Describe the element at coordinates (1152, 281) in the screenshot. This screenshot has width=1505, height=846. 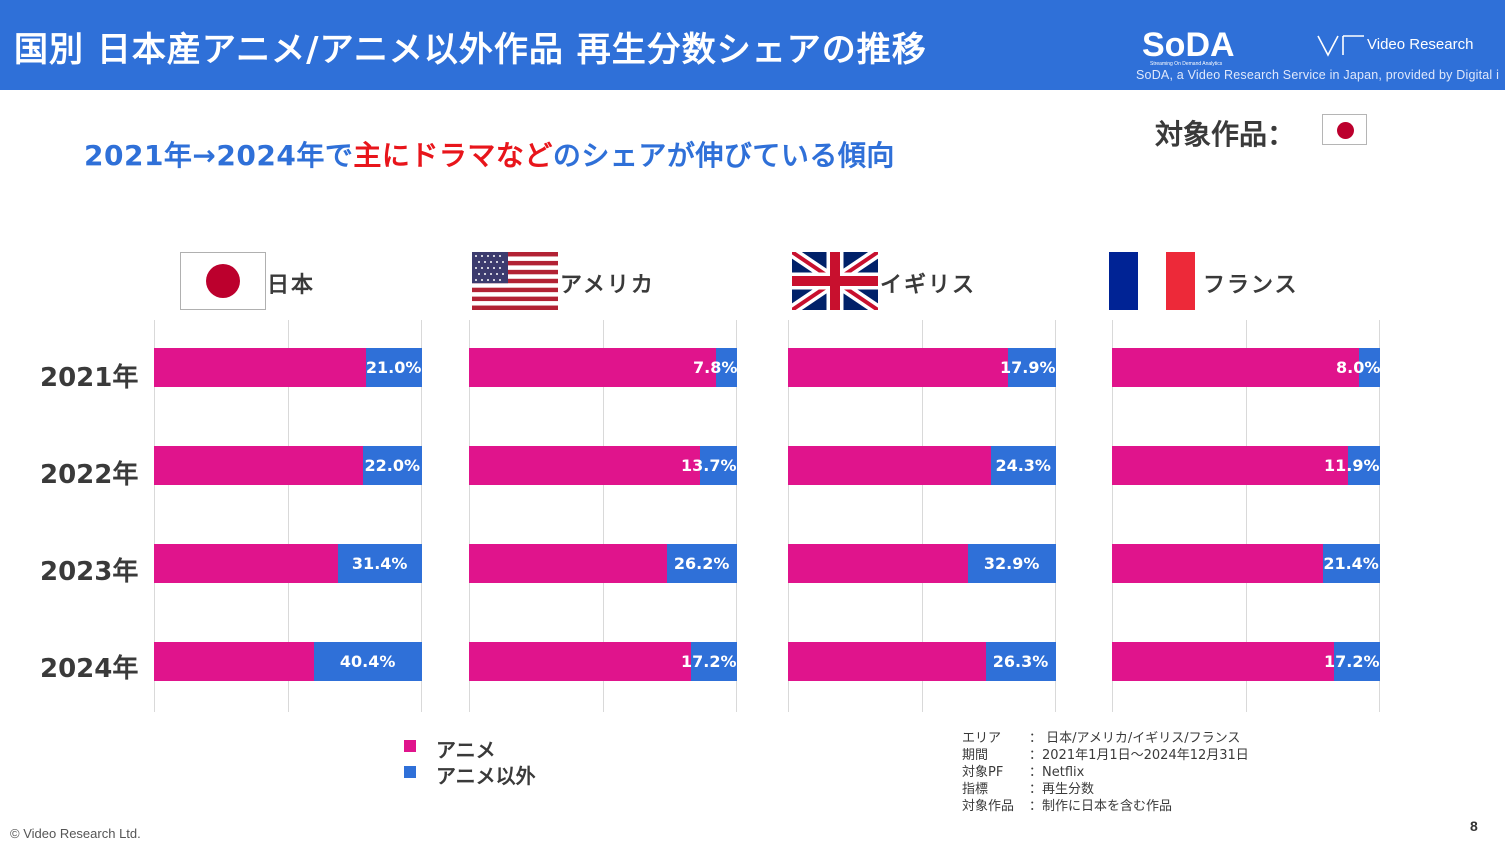
I see `france-flag-icon` at that location.